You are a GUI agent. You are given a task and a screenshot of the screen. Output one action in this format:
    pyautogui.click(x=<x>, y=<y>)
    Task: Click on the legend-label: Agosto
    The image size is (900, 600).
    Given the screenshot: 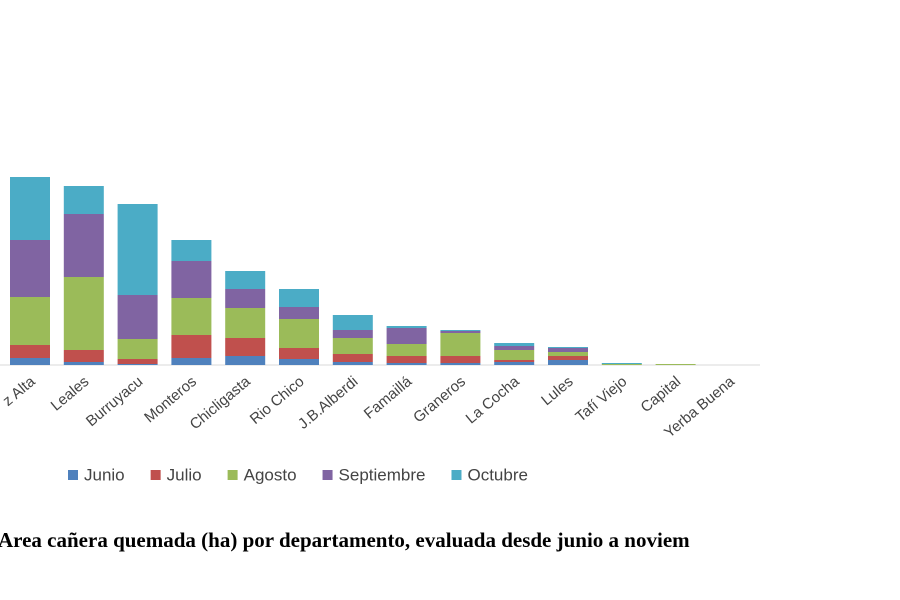 What is the action you would take?
    pyautogui.click(x=270, y=474)
    